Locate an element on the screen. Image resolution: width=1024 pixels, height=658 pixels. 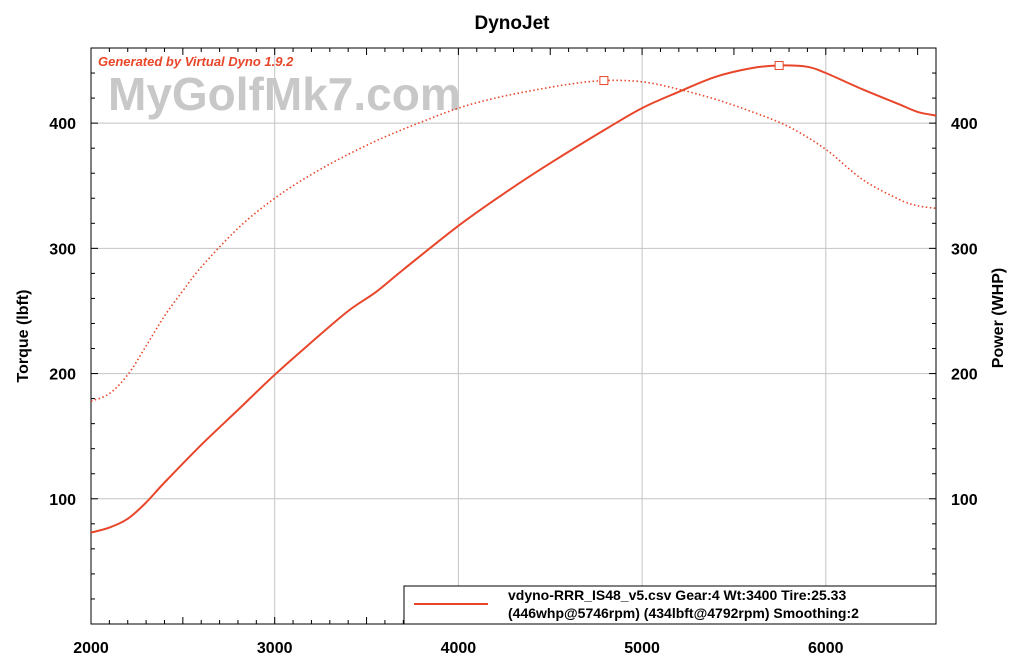
y-tick-label-right: 100 is located at coordinates (964, 500).